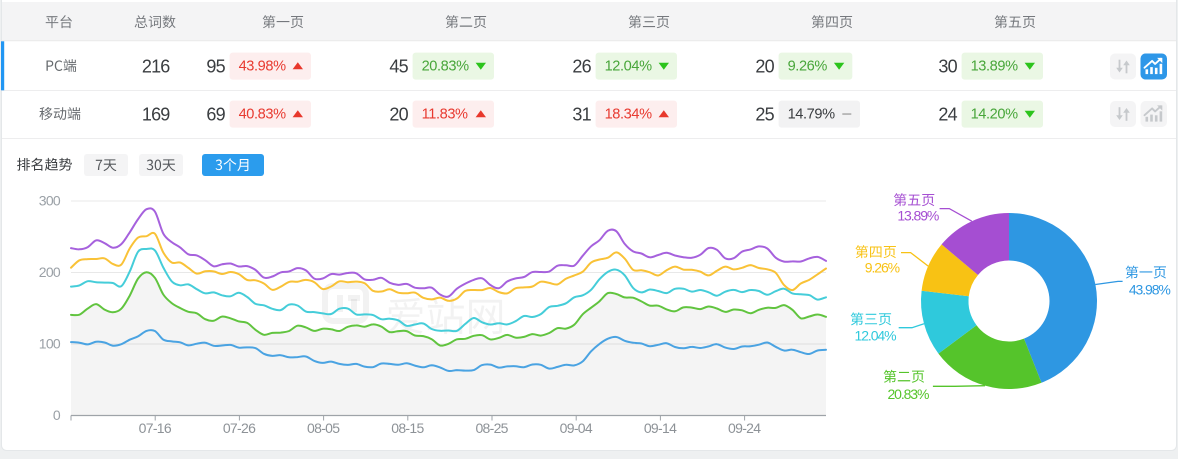 This screenshot has height=459, width=1178. I want to click on svg-text: 08-15, so click(407, 428).